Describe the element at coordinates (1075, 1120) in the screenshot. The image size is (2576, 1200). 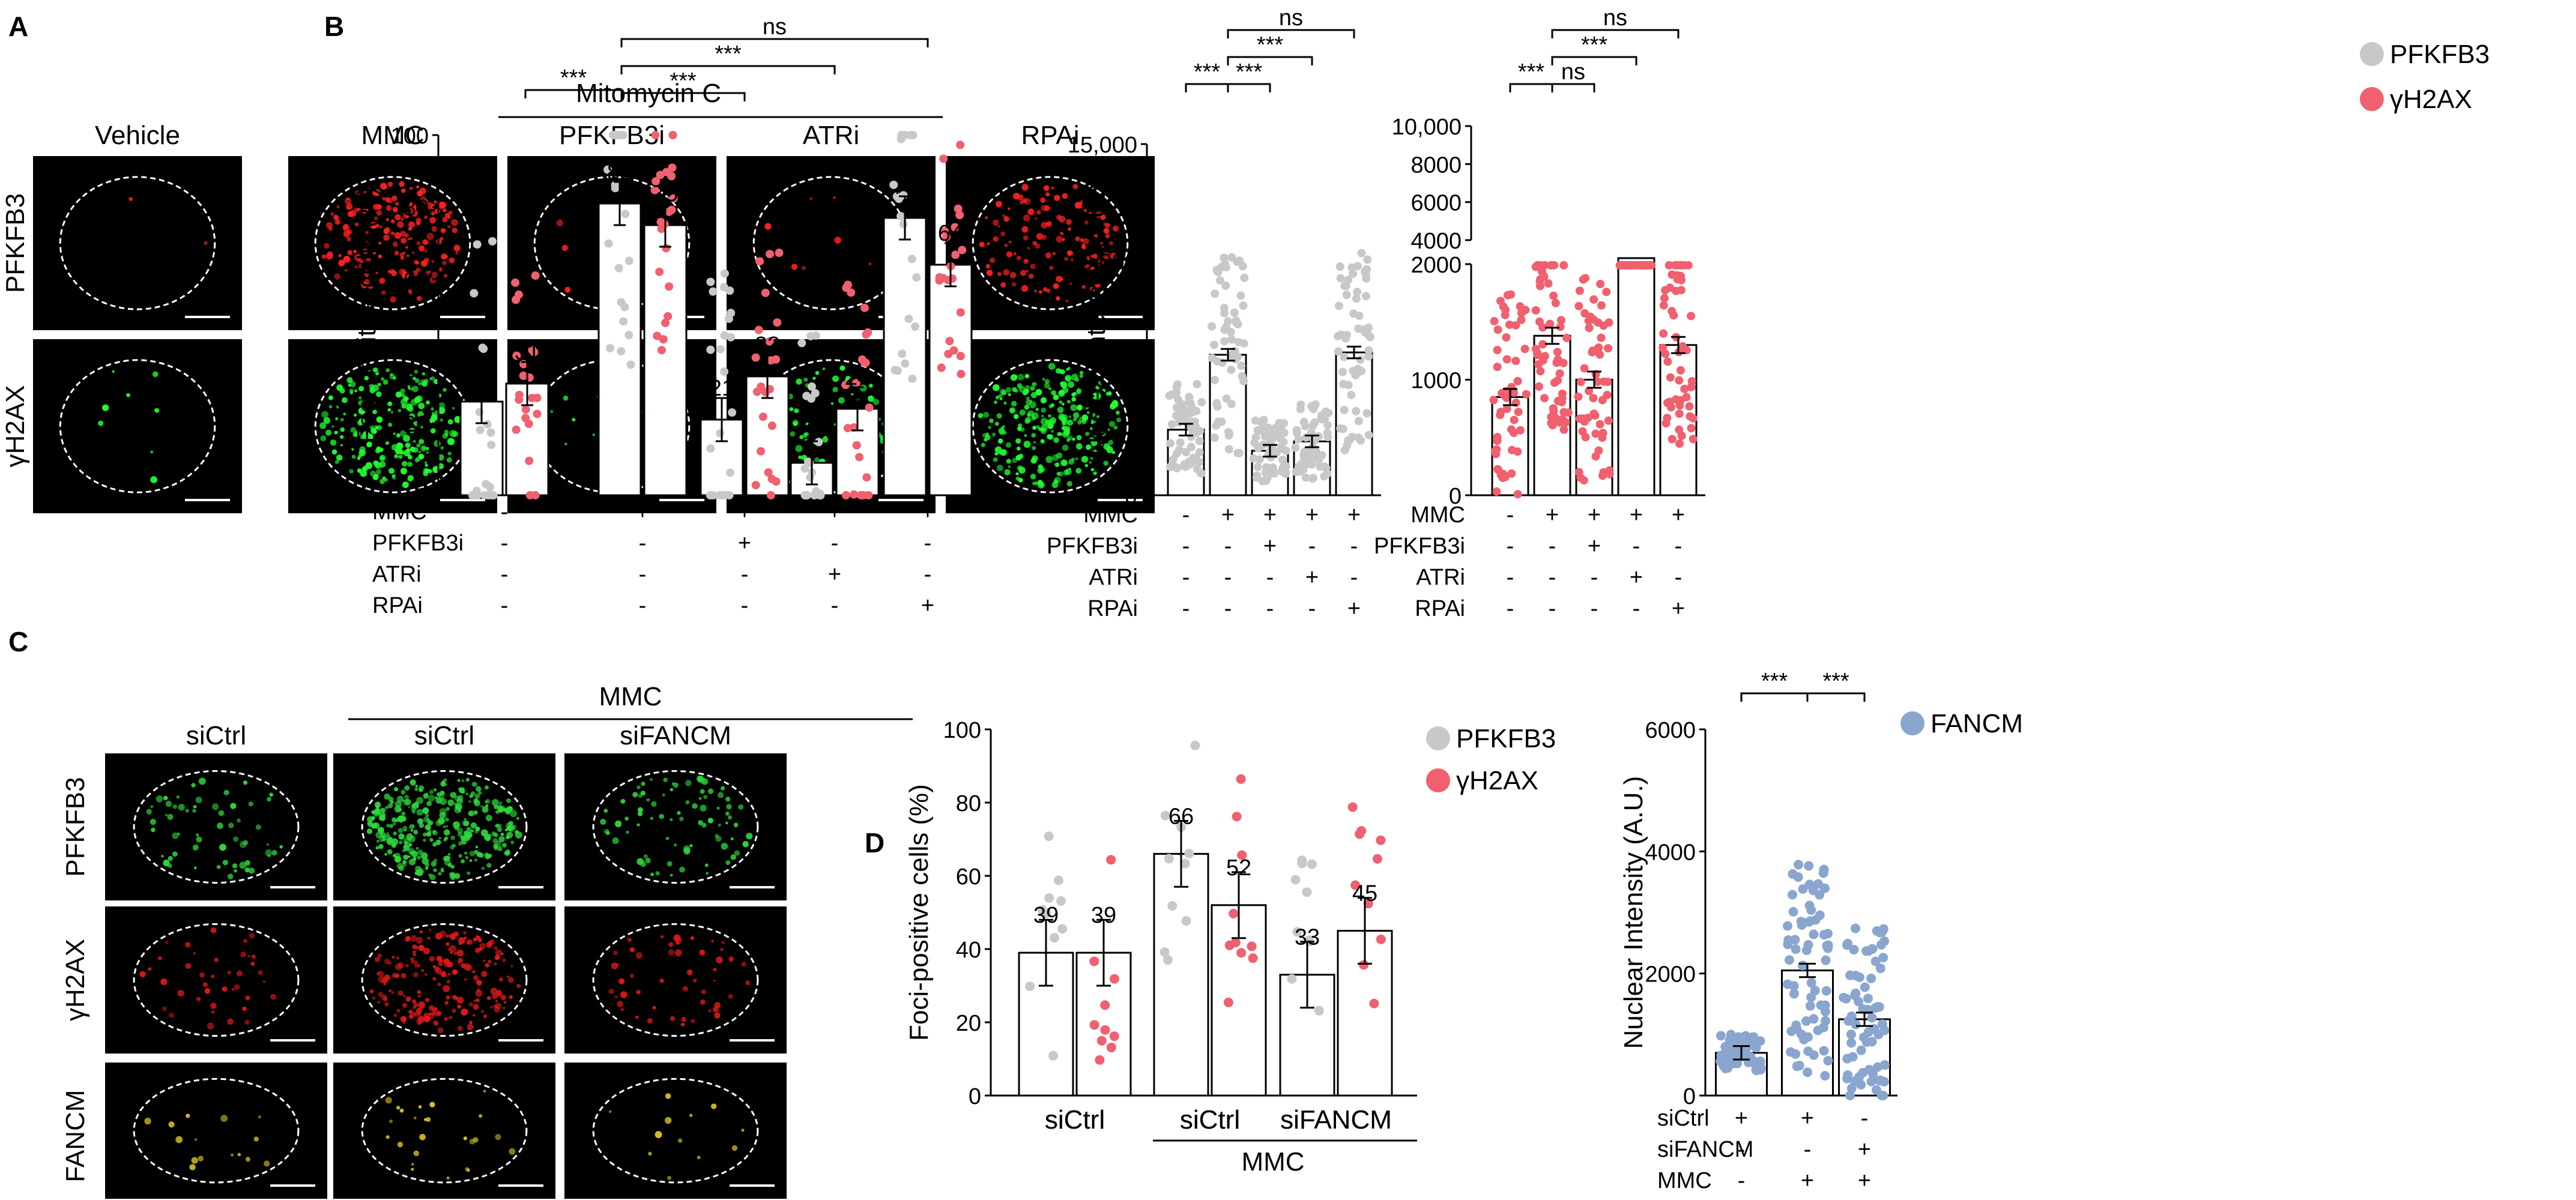
I see `category-label: siCtrl` at that location.